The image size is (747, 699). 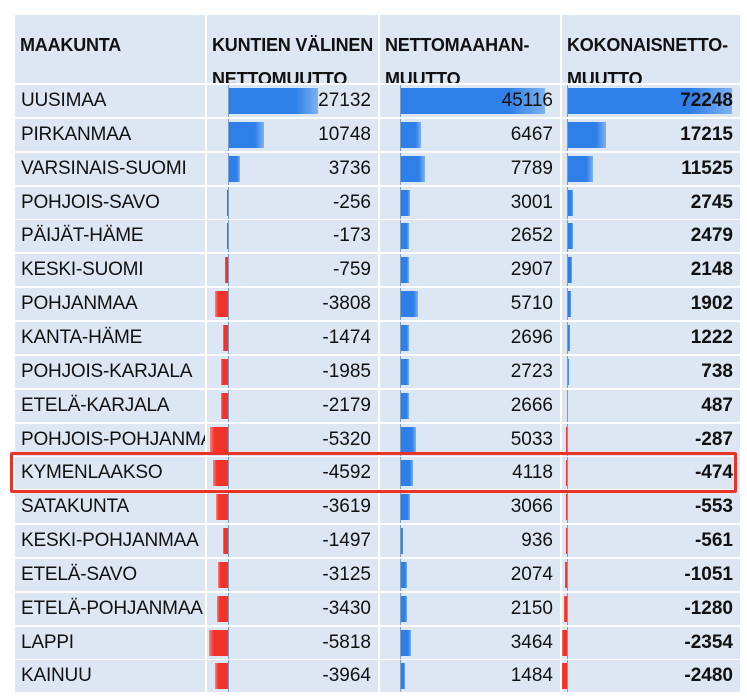 I want to click on table-cell-municipal: -5320, so click(x=292, y=440).